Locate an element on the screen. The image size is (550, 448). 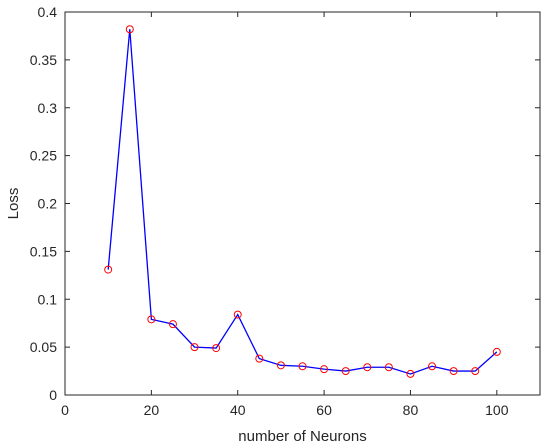
y-tick-label: 0.2 is located at coordinates (48, 204).